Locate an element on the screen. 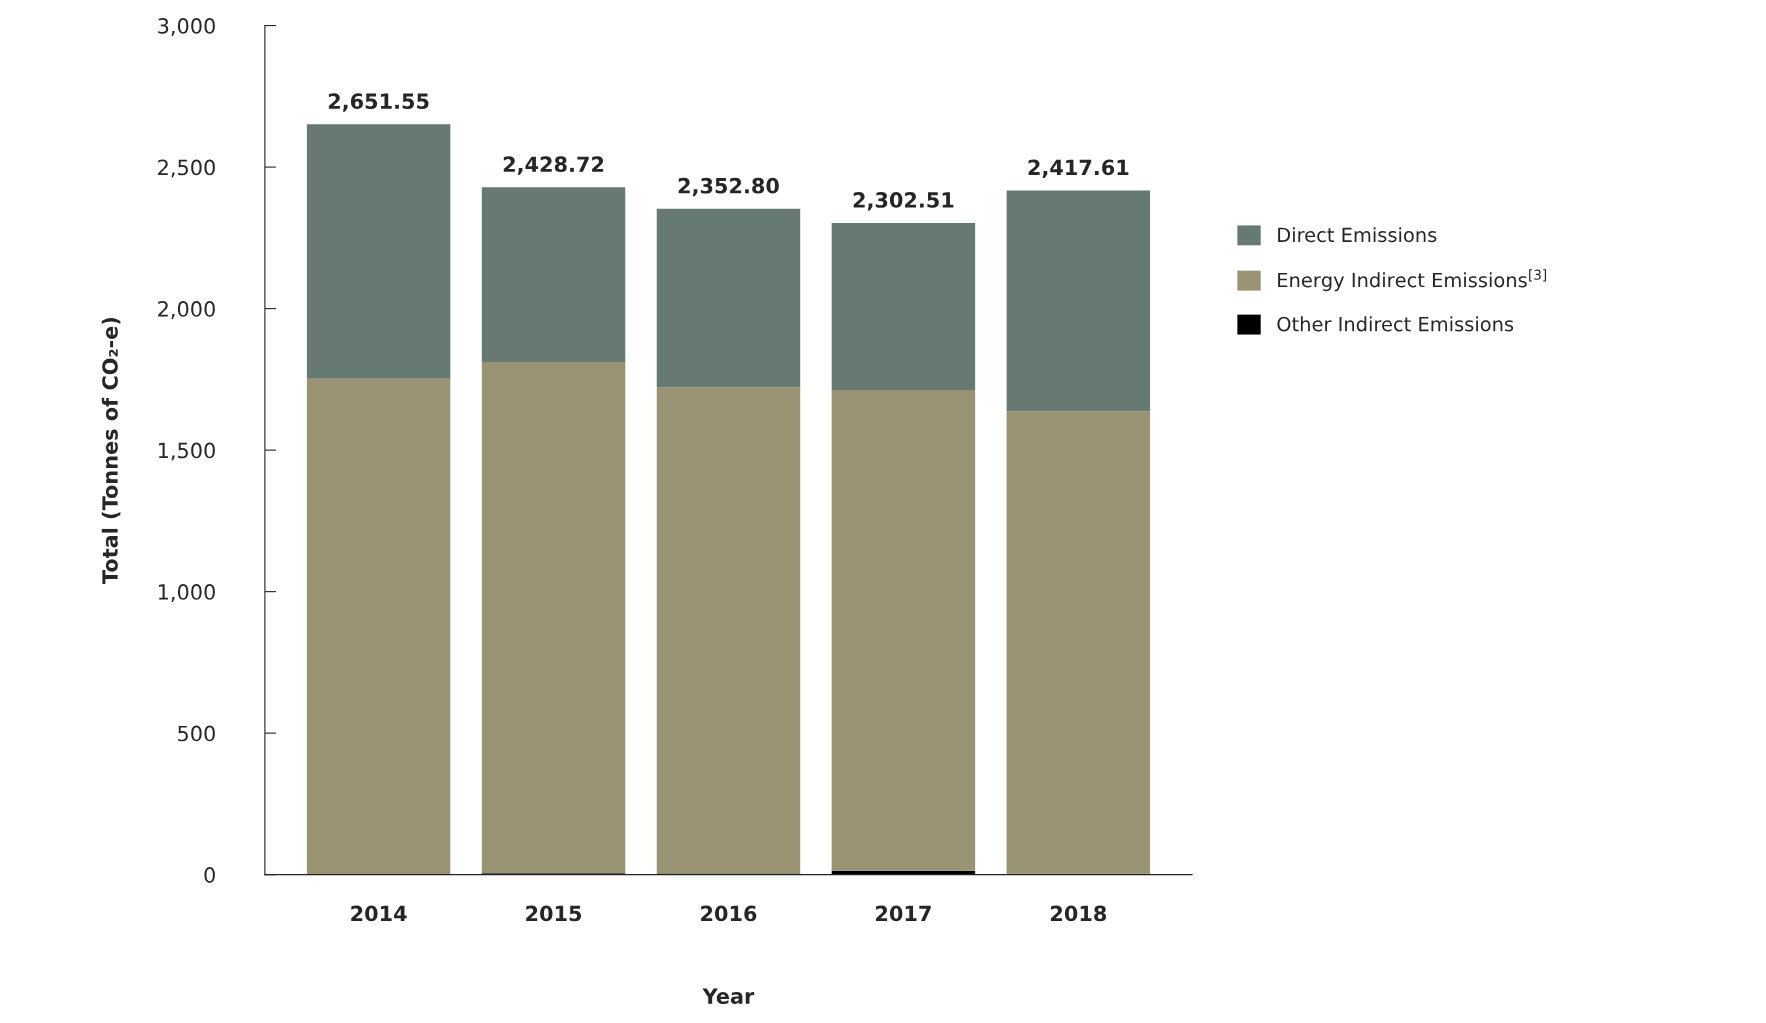 Image resolution: width=1766 pixels, height=1023 pixels. x-tick-label: 2014 is located at coordinates (379, 913).